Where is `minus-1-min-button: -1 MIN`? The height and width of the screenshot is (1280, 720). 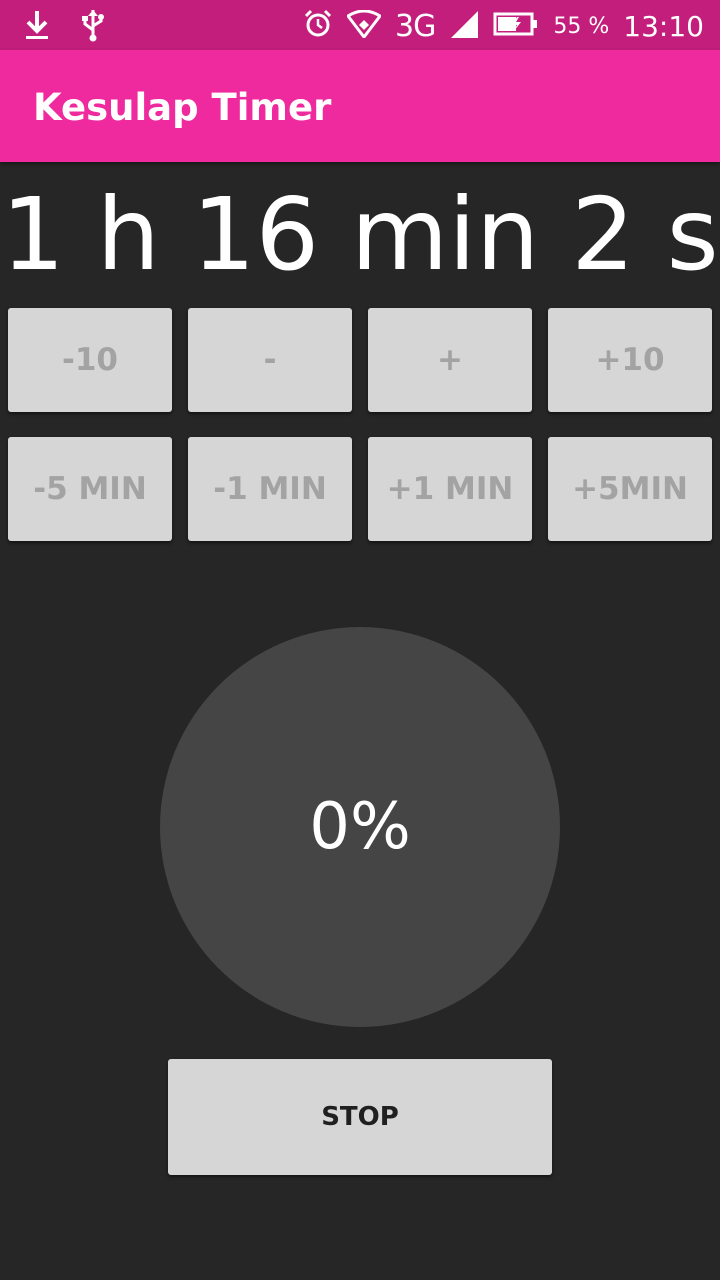 minus-1-min-button: -1 MIN is located at coordinates (270, 489).